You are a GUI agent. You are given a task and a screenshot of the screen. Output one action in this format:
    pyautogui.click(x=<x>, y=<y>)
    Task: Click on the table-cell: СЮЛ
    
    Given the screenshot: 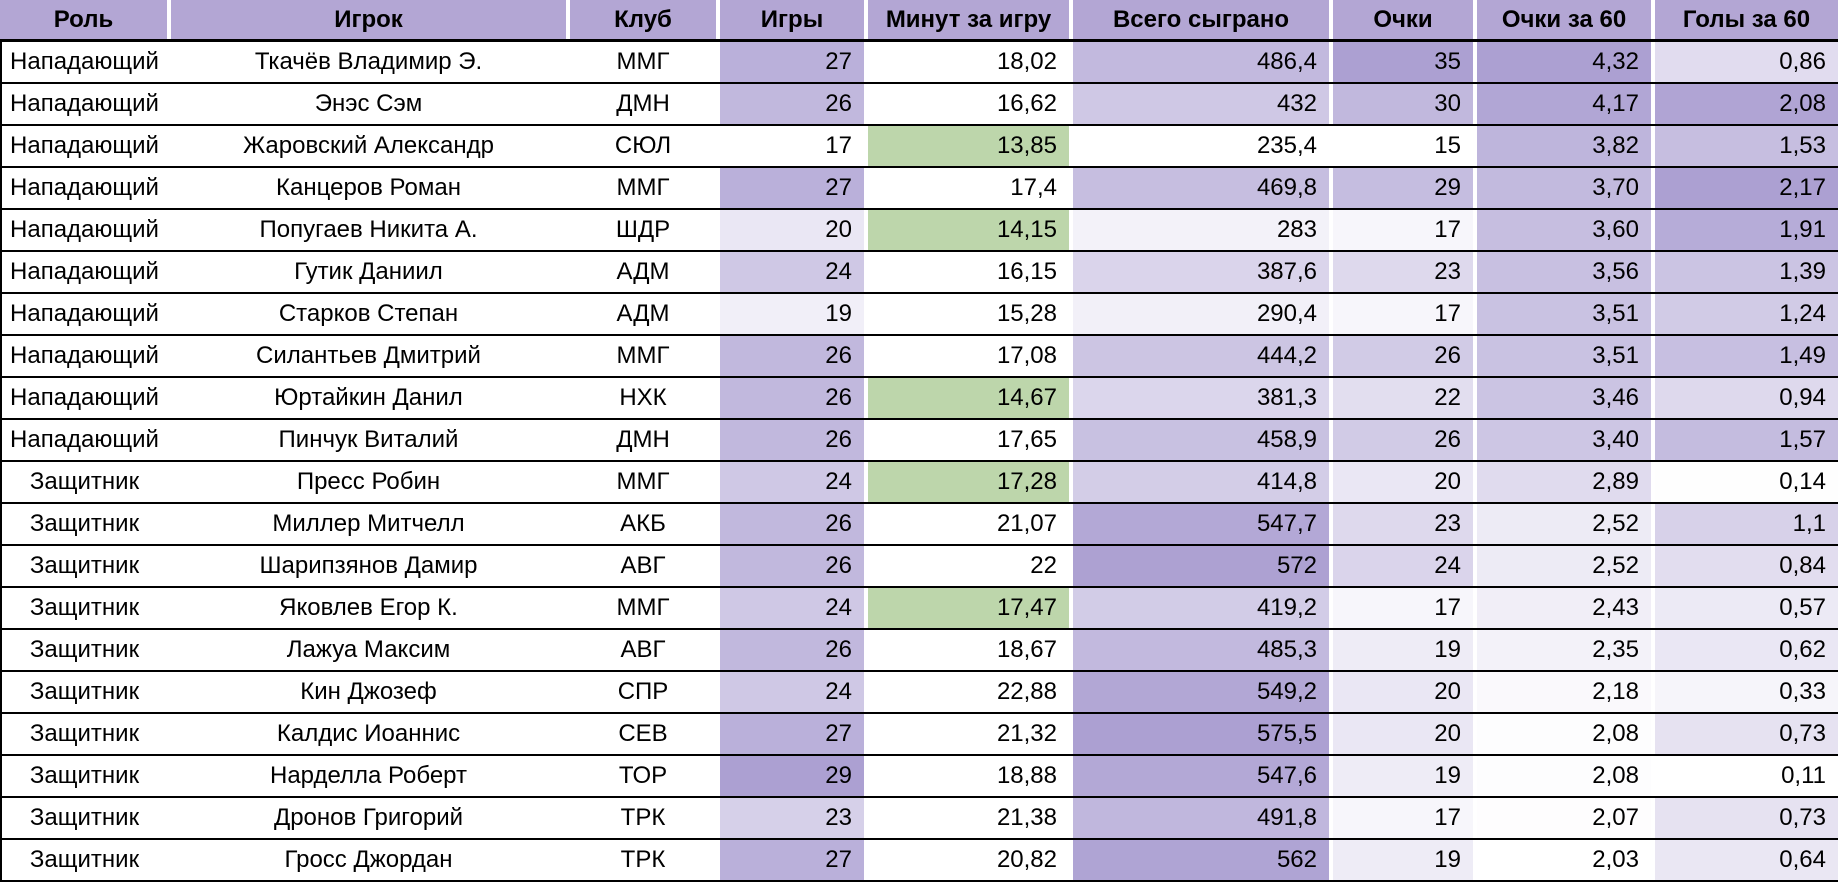 What is the action you would take?
    pyautogui.click(x=645, y=146)
    